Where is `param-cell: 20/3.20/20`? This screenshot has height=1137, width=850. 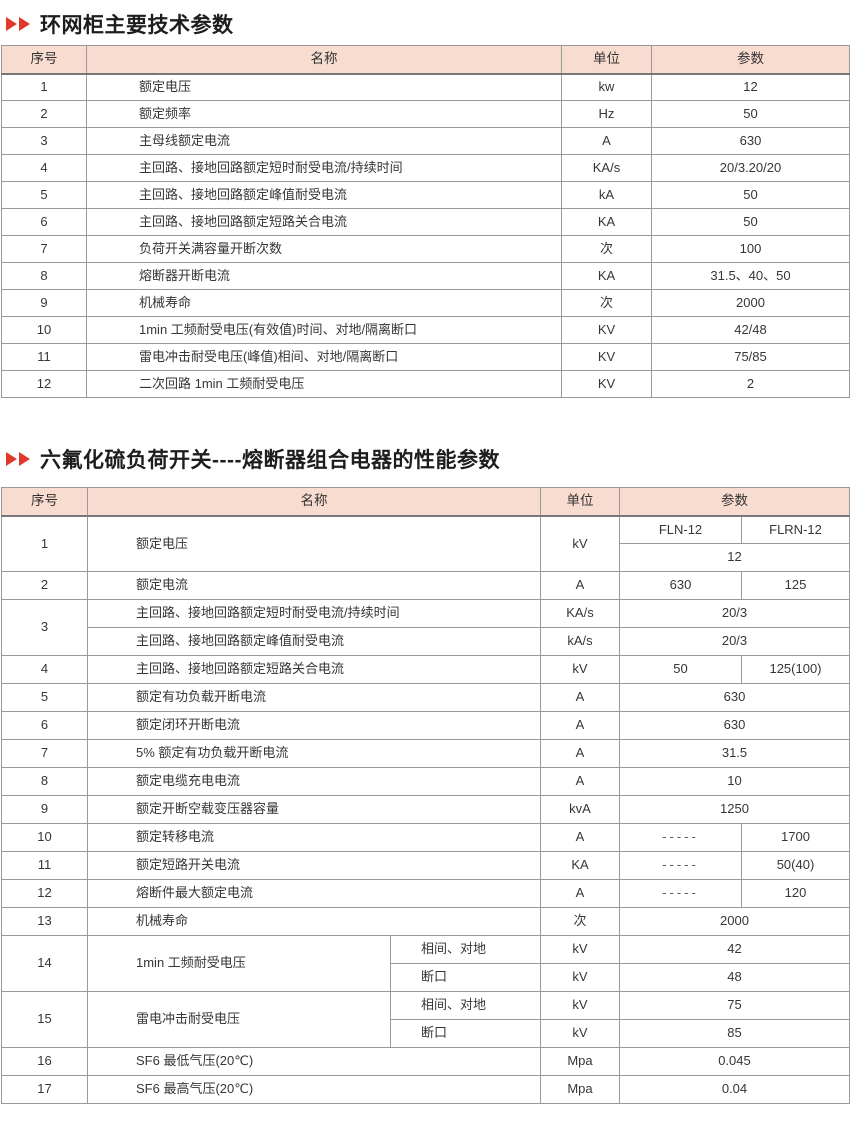 param-cell: 20/3.20/20 is located at coordinates (750, 168).